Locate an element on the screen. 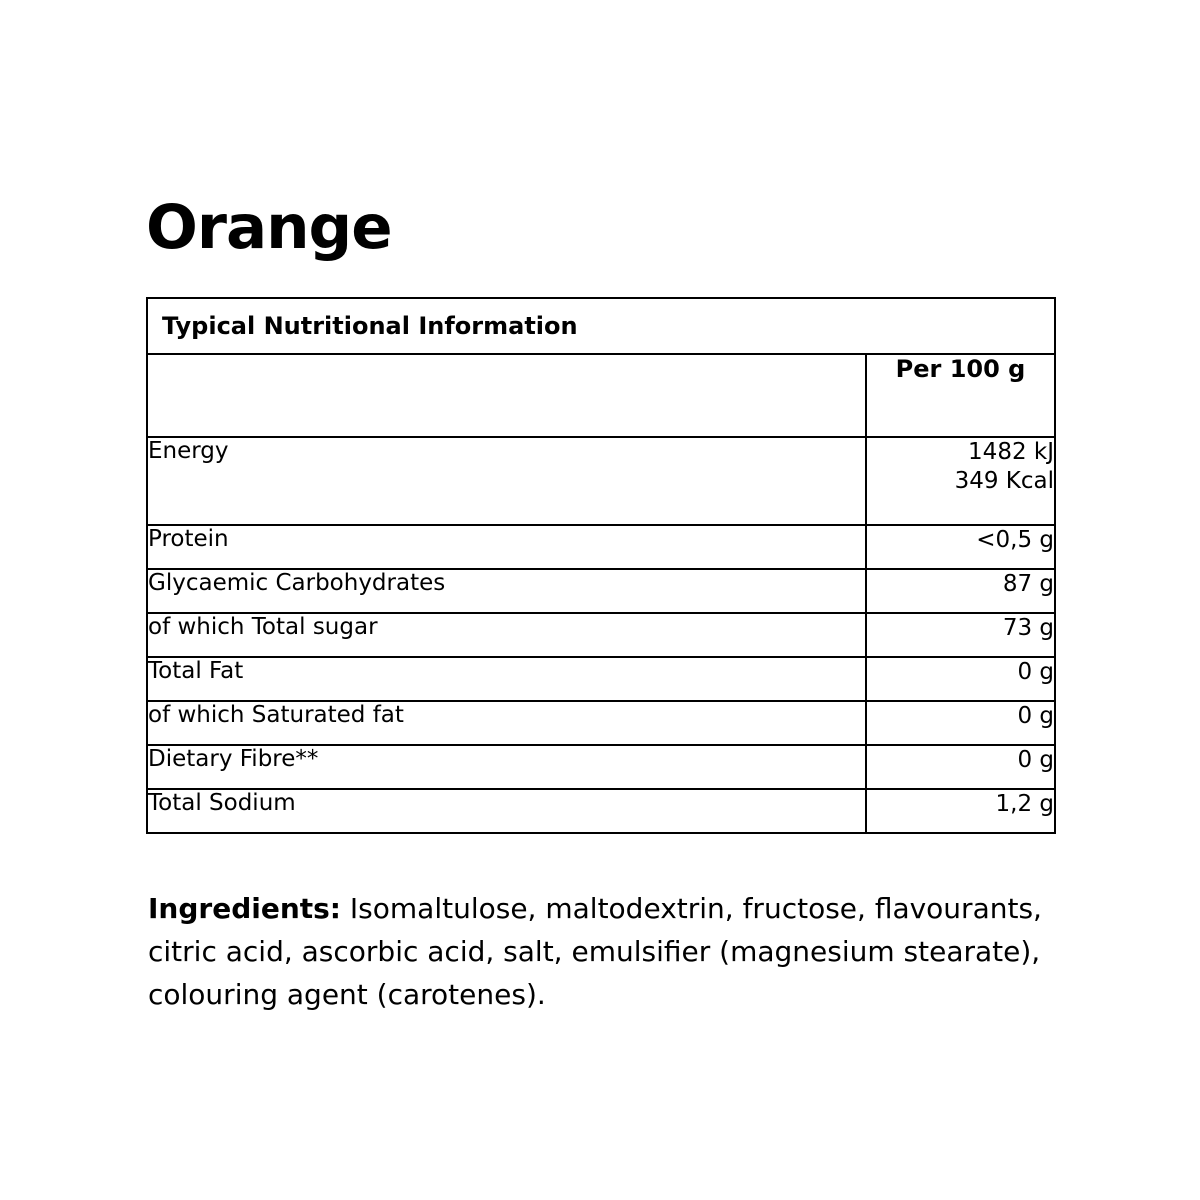 Image resolution: width=1200 pixels, height=1200 pixels. nutrient-row: Total Fat 0 g is located at coordinates (601, 679).